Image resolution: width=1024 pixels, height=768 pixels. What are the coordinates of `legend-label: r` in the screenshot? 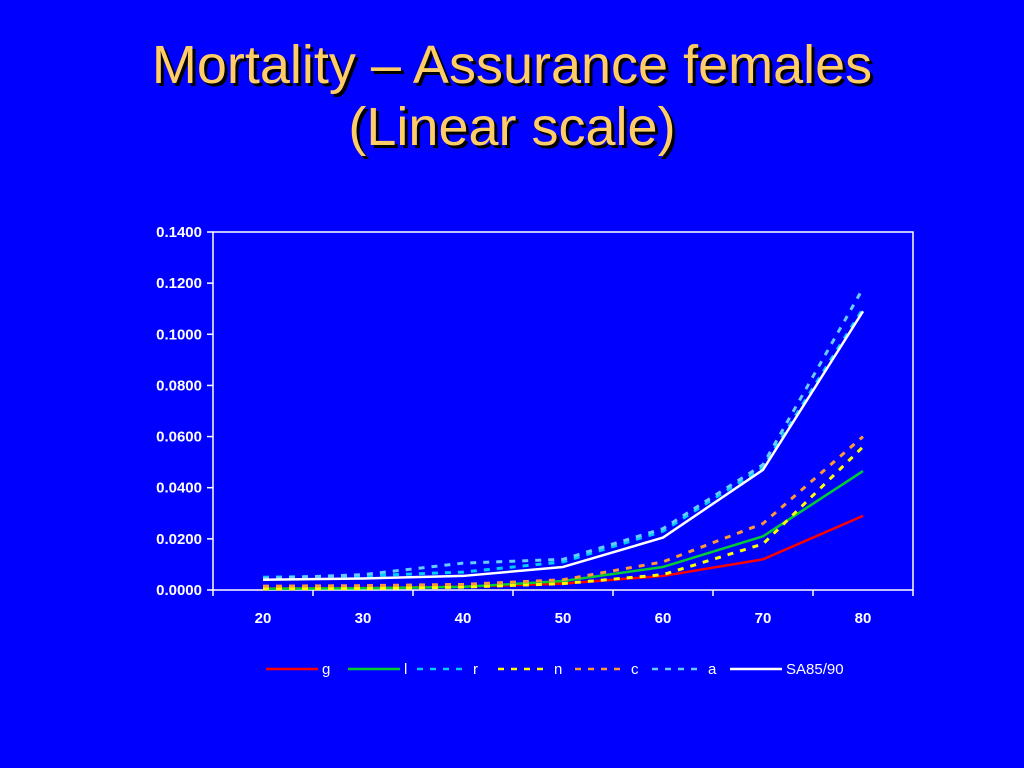 It's located at (475, 669).